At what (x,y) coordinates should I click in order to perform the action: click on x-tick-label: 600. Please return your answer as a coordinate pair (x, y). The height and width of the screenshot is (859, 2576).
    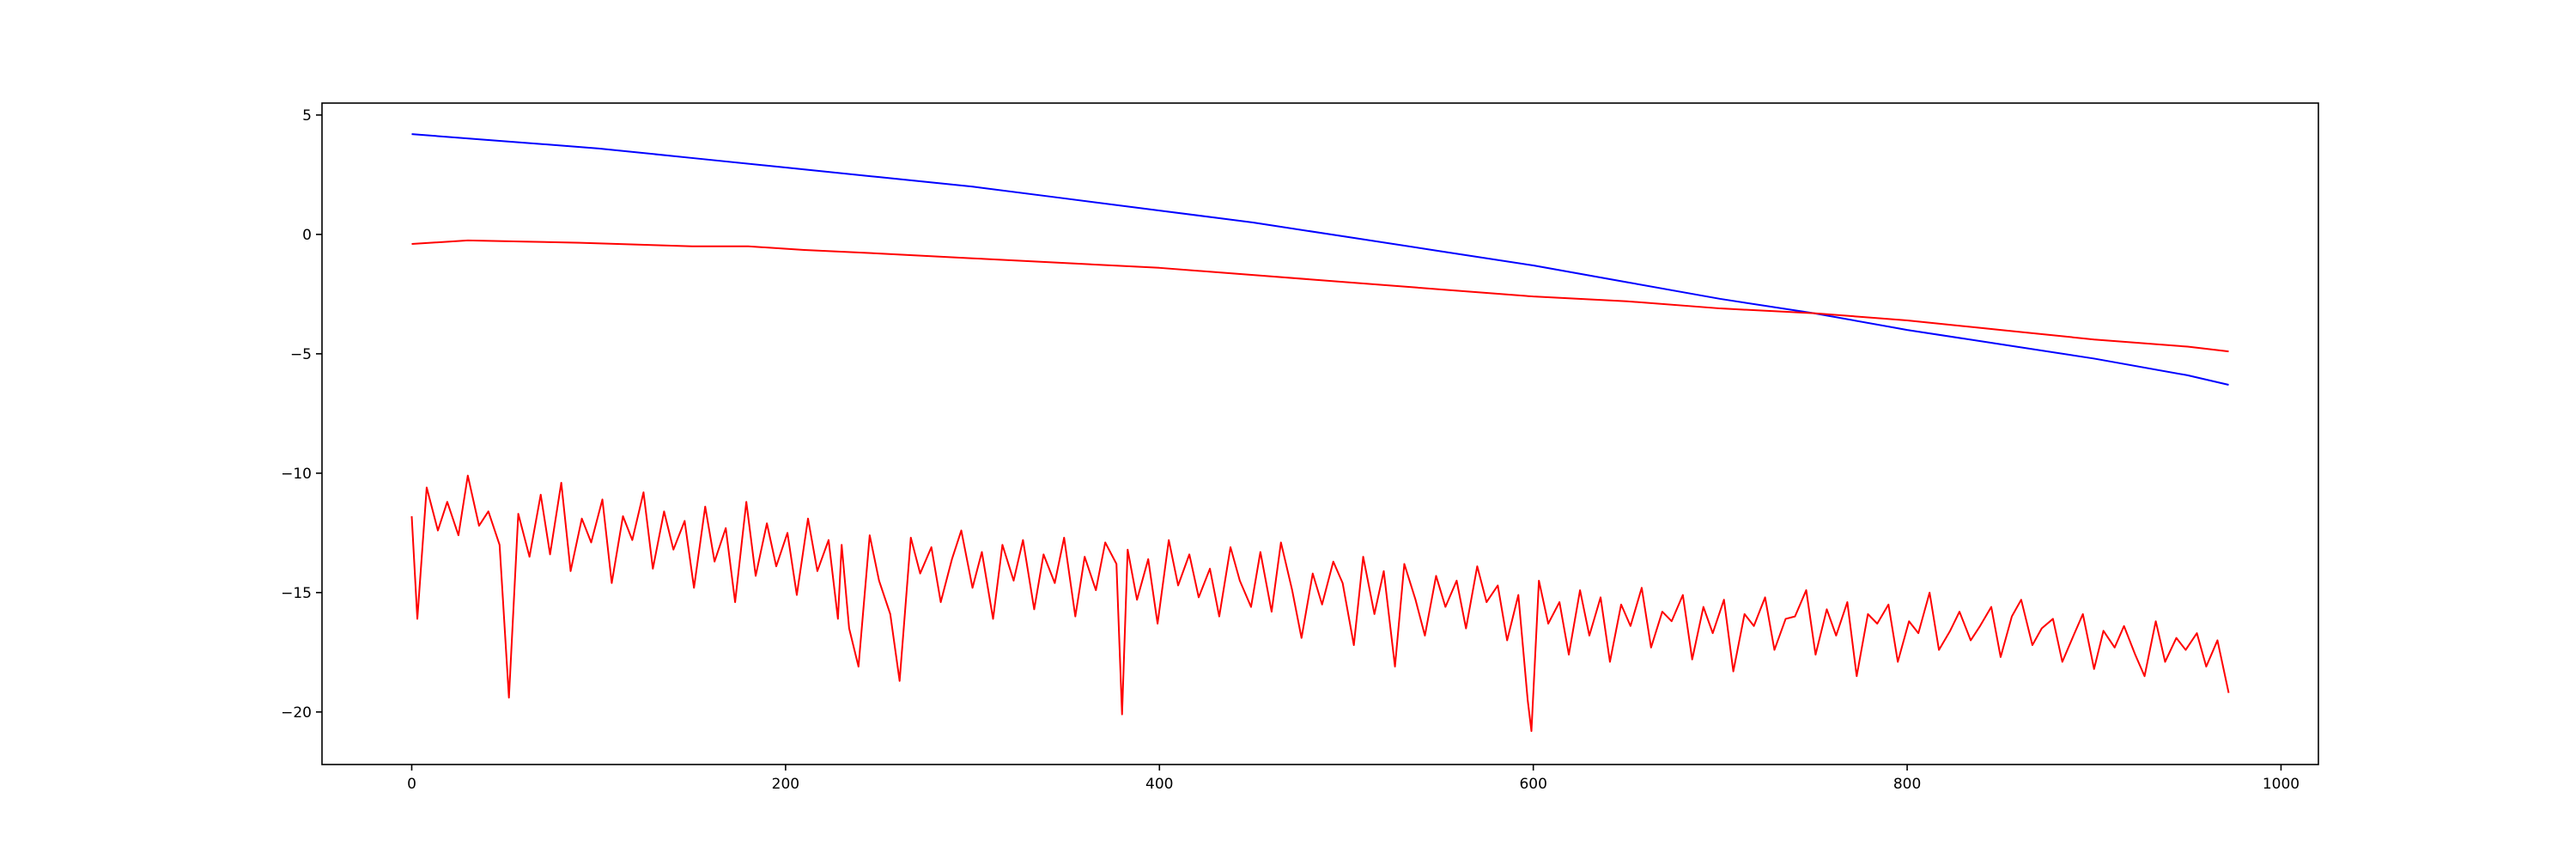
    Looking at the image, I should click on (1532, 784).